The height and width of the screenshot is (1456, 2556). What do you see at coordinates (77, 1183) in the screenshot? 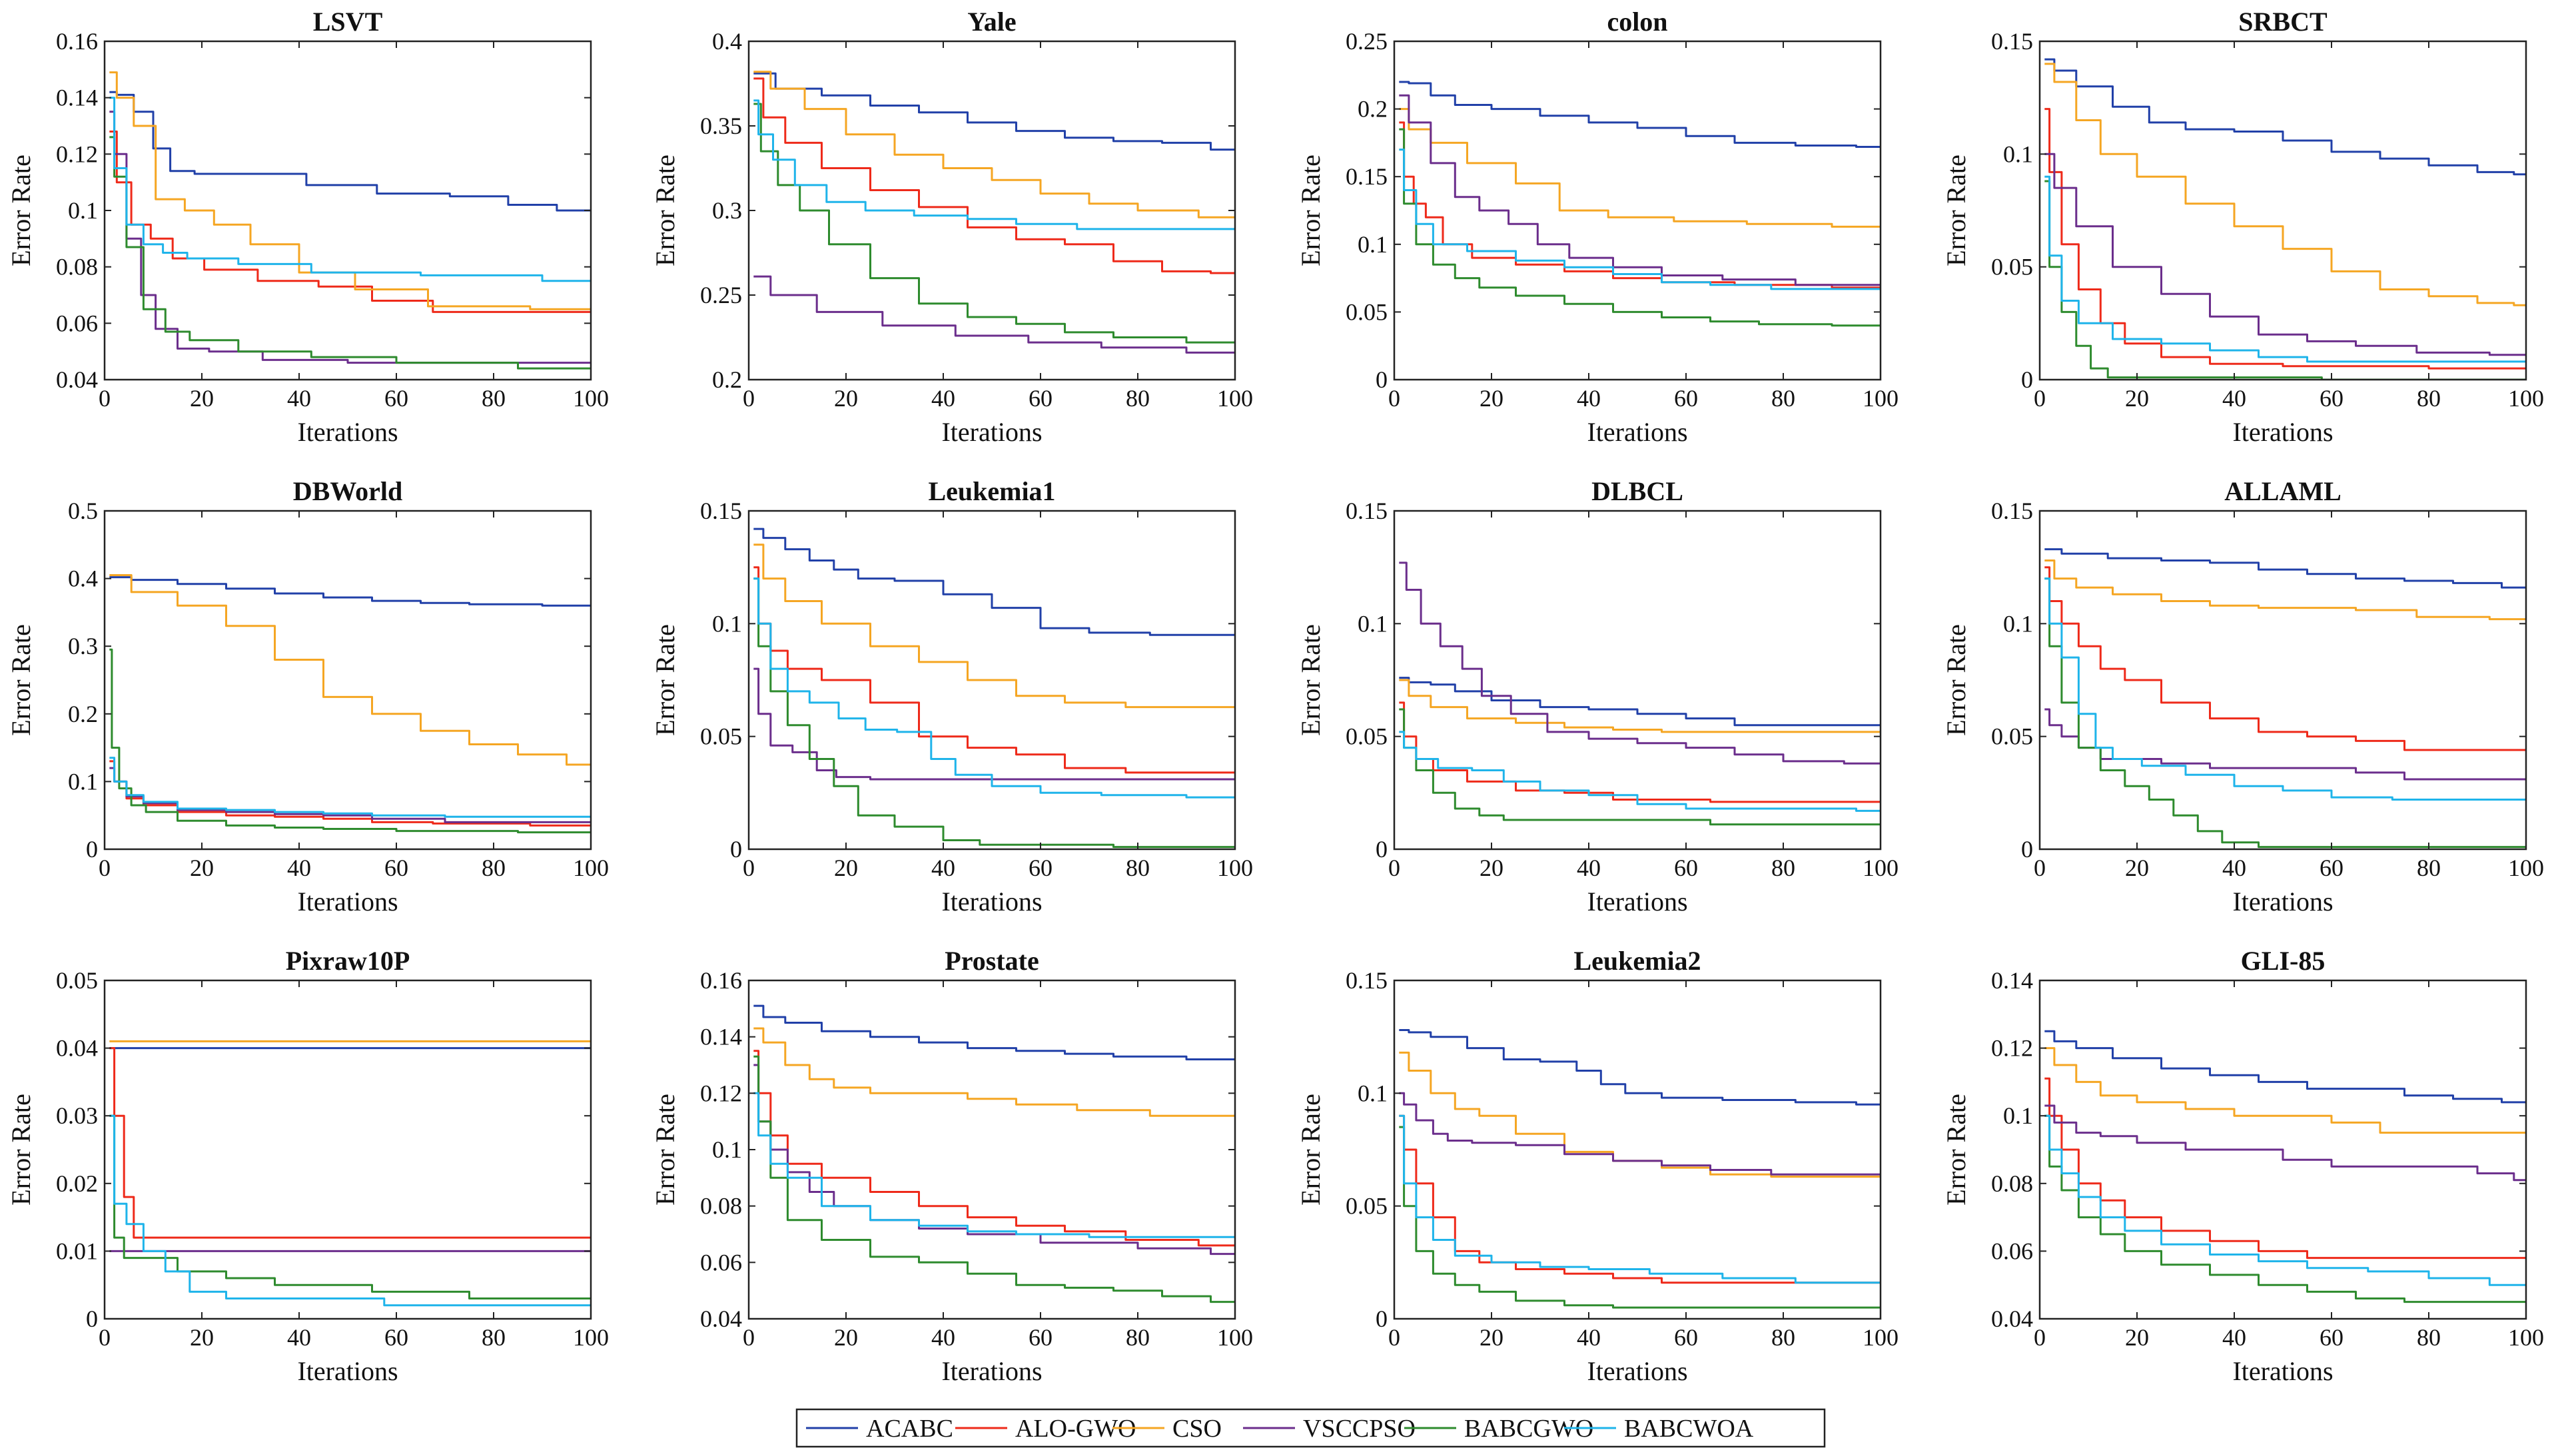
I see `y-tick-label: 0.02` at bounding box center [77, 1183].